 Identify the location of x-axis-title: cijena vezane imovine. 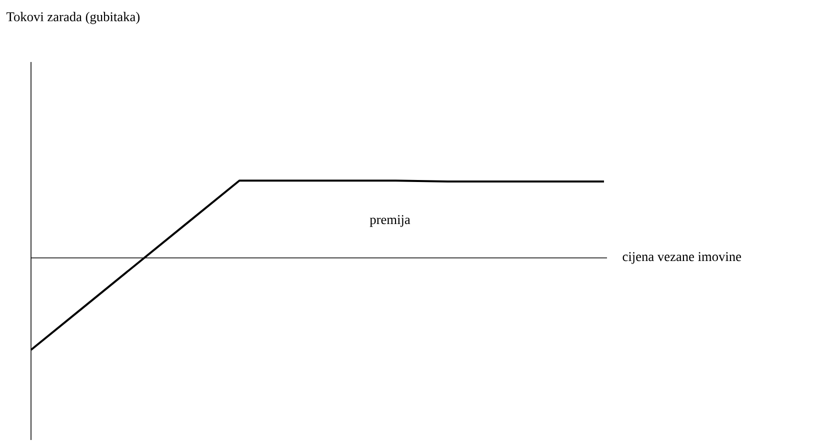
(682, 258).